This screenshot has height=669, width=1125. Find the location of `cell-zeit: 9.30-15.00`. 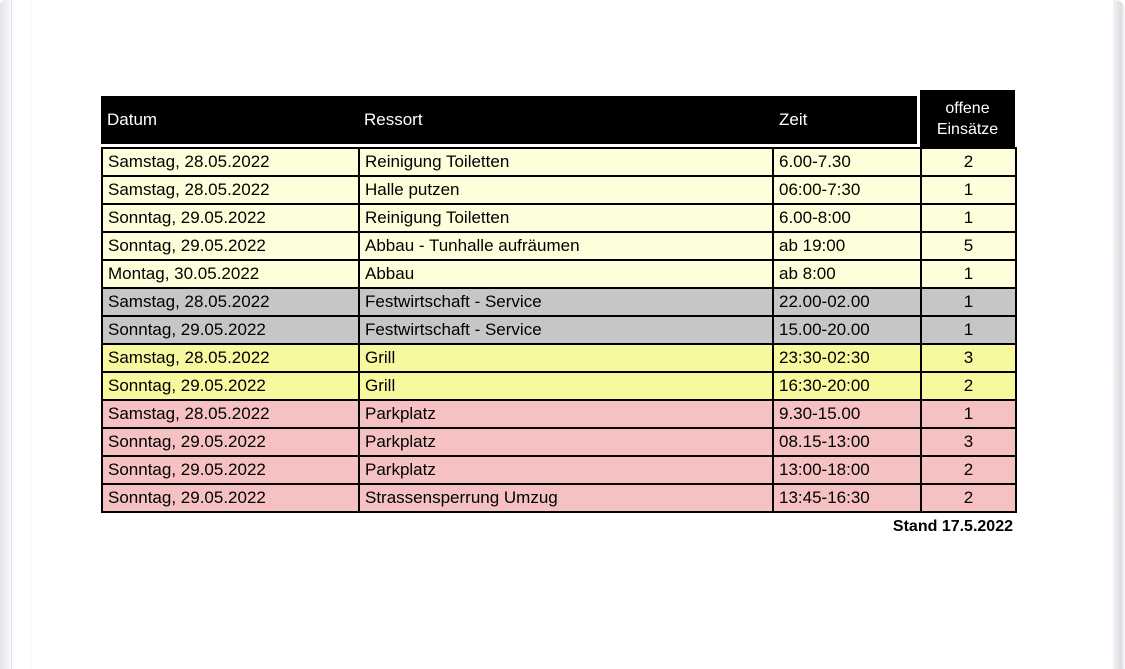

cell-zeit: 9.30-15.00 is located at coordinates (847, 414).